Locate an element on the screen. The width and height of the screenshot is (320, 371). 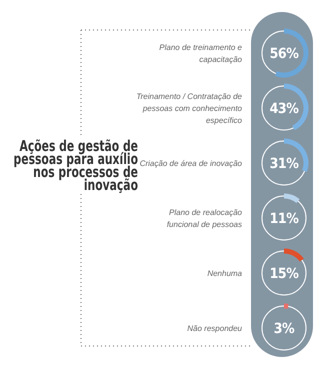
text: Ações de gestão de pessoas para auxílio nos processos de inovação is located at coordinates (76, 166).